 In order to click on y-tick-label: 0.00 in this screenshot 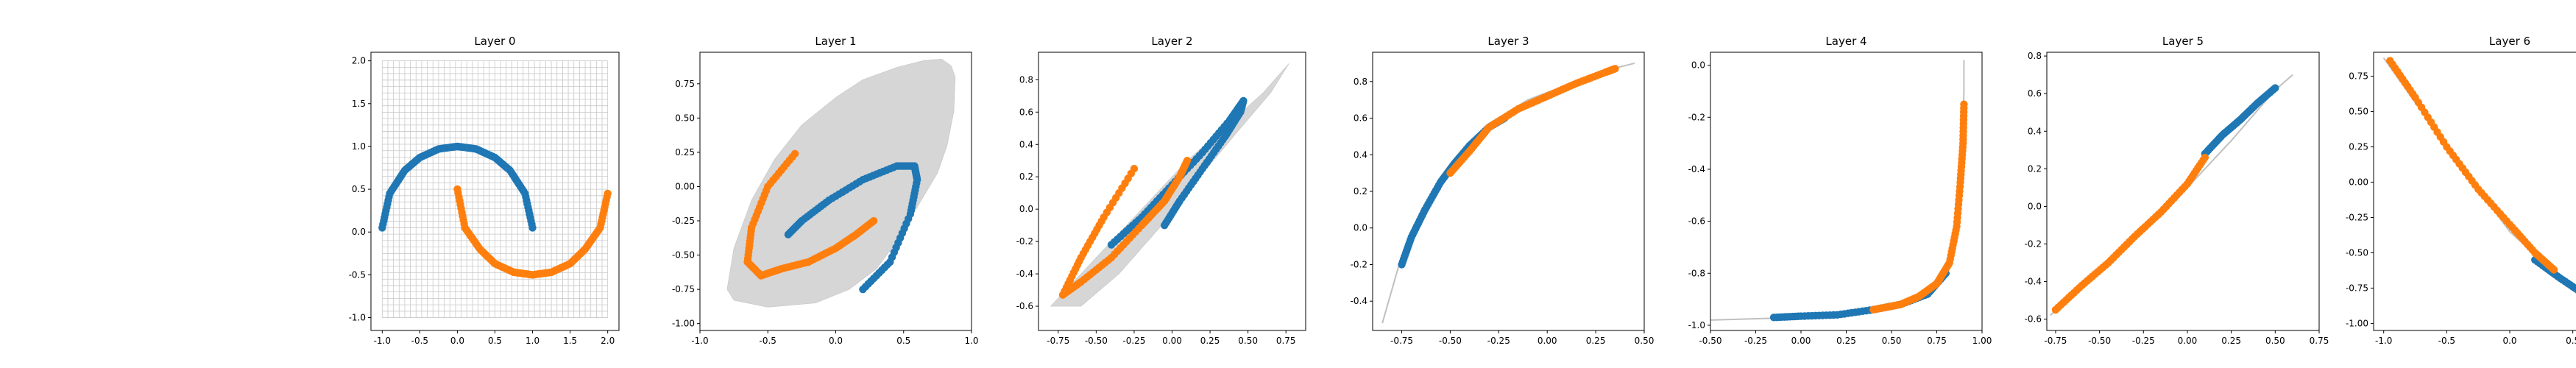, I will do `click(2358, 182)`.